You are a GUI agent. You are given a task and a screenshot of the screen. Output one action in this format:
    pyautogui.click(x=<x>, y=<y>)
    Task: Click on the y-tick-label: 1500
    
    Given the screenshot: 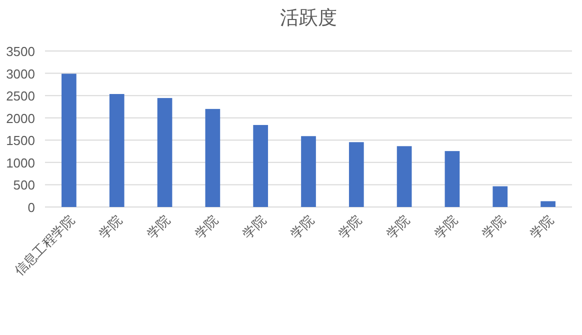 What is the action you would take?
    pyautogui.click(x=20, y=140)
    